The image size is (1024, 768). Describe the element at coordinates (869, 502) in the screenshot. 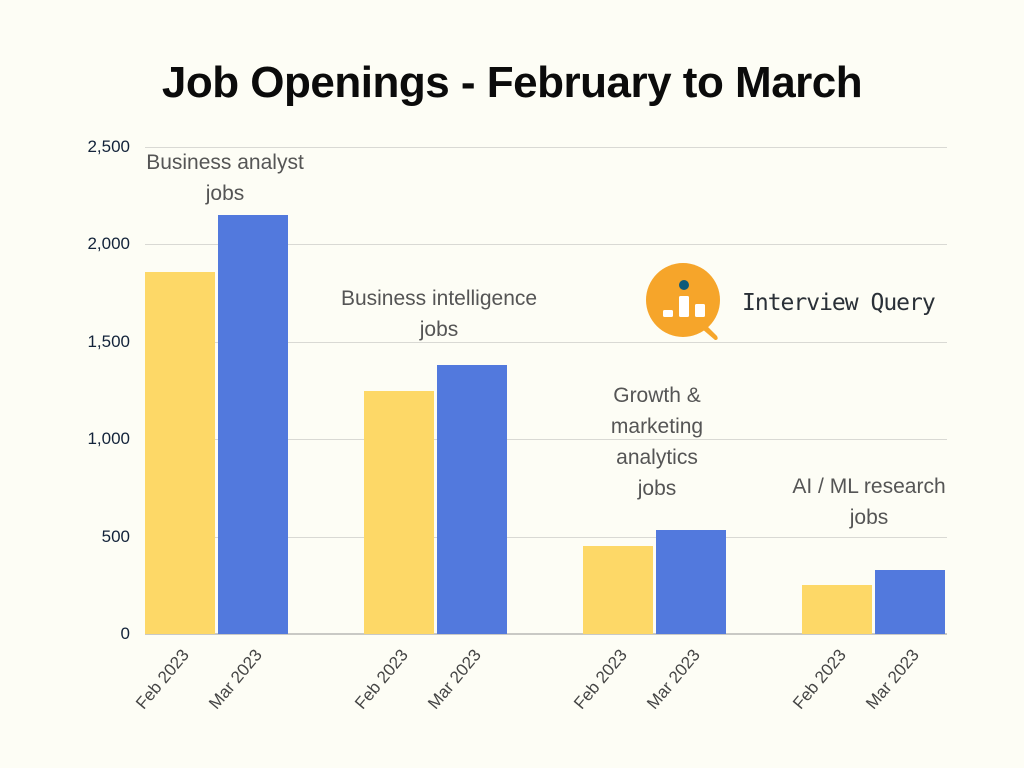

I see `category-label: AI / ML research jobs` at that location.